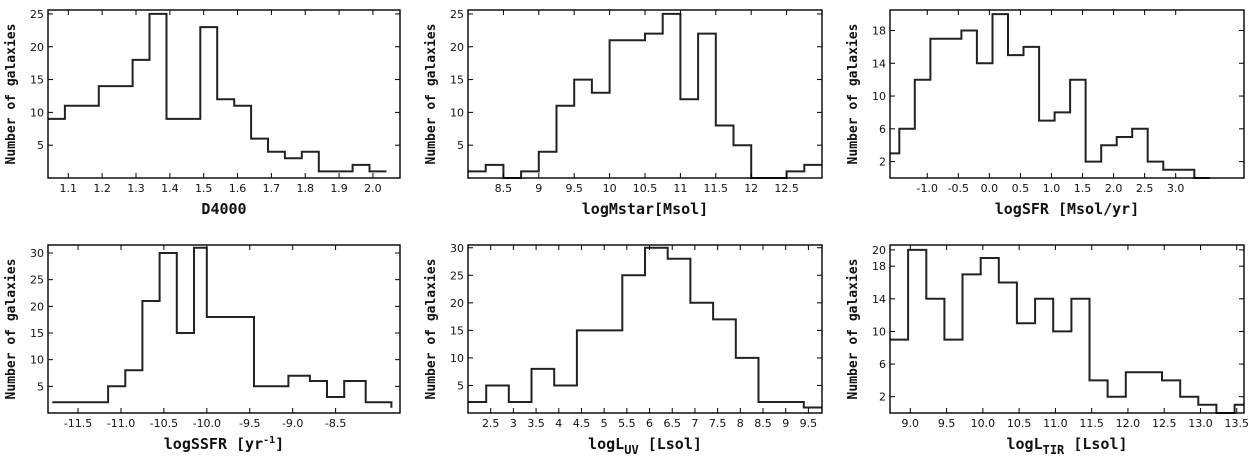 This screenshot has height=462, width=1253. What do you see at coordinates (69, 188) in the screenshot?
I see `x-tick-label: 1.1` at bounding box center [69, 188].